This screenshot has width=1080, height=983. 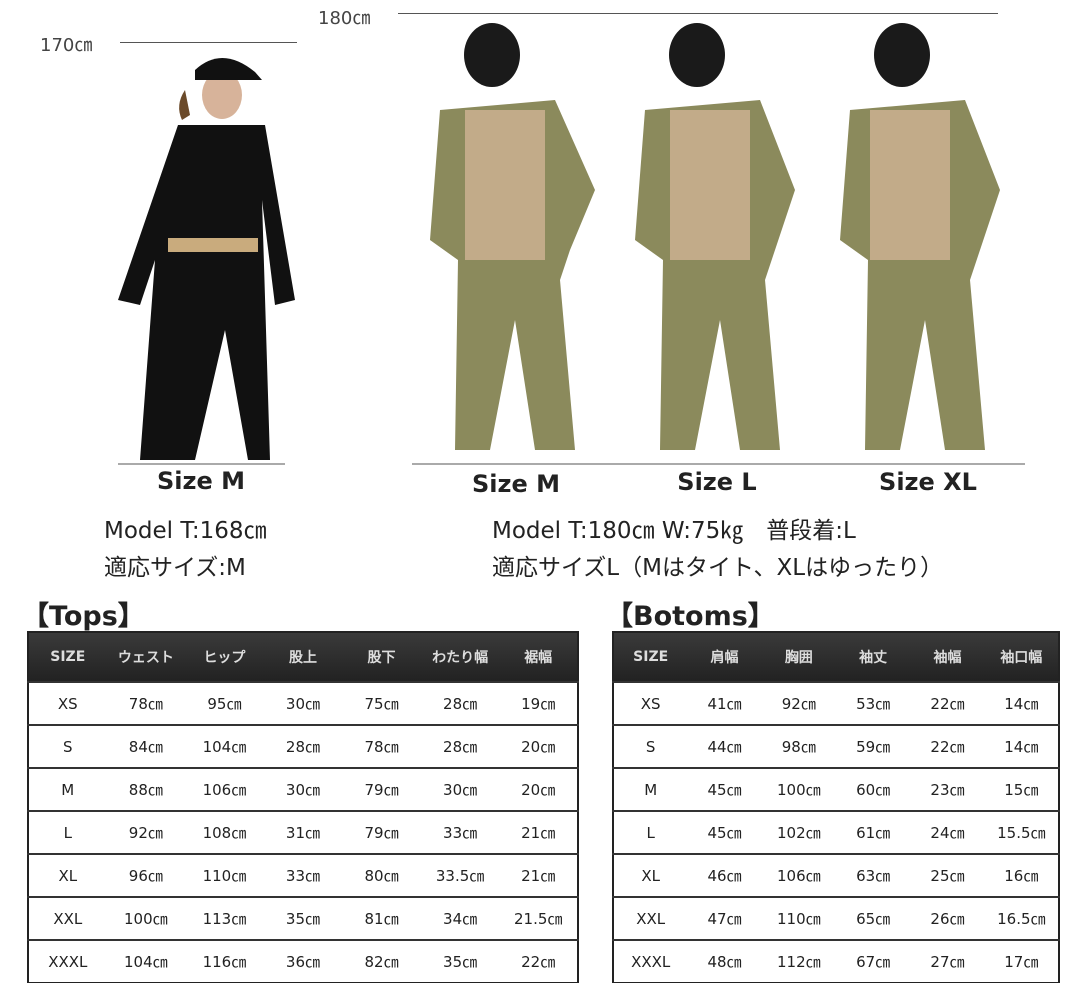 What do you see at coordinates (690, 616) in the screenshot?
I see `table-title: 【Botoms】` at bounding box center [690, 616].